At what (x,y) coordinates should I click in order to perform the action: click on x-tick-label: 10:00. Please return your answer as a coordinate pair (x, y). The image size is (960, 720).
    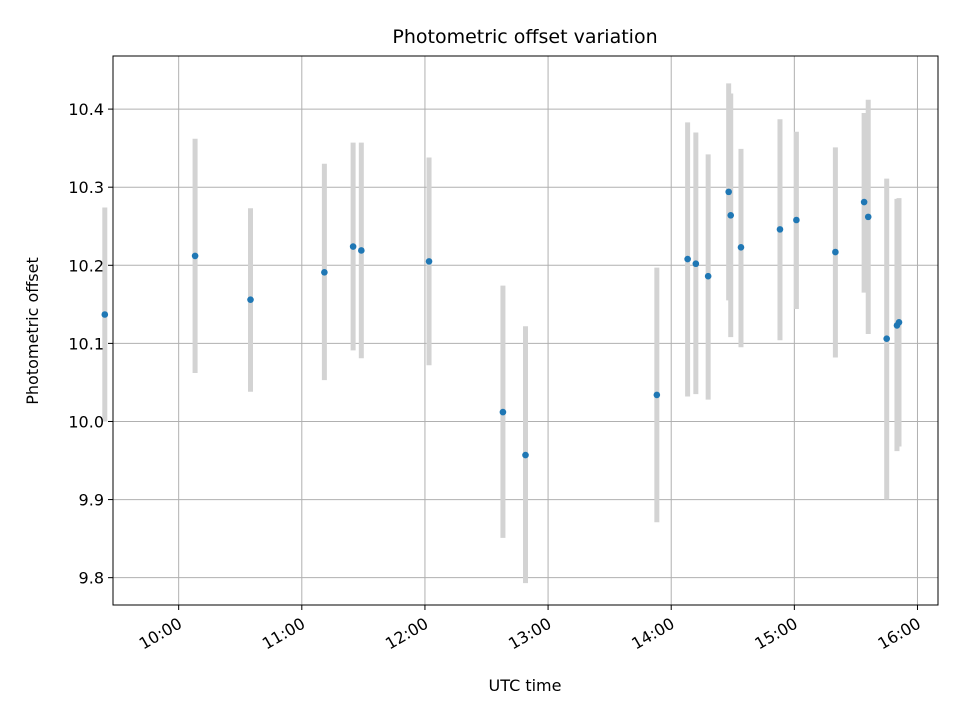
    Looking at the image, I should click on (160, 634).